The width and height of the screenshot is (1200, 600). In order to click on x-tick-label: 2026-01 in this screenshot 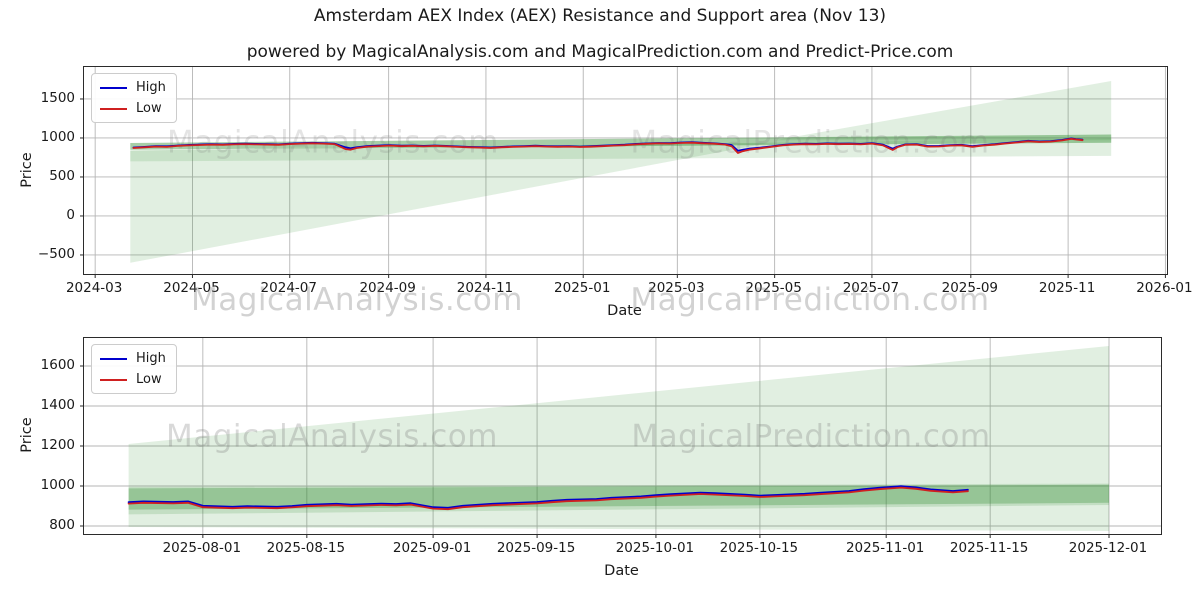, I will do `click(1164, 288)`.